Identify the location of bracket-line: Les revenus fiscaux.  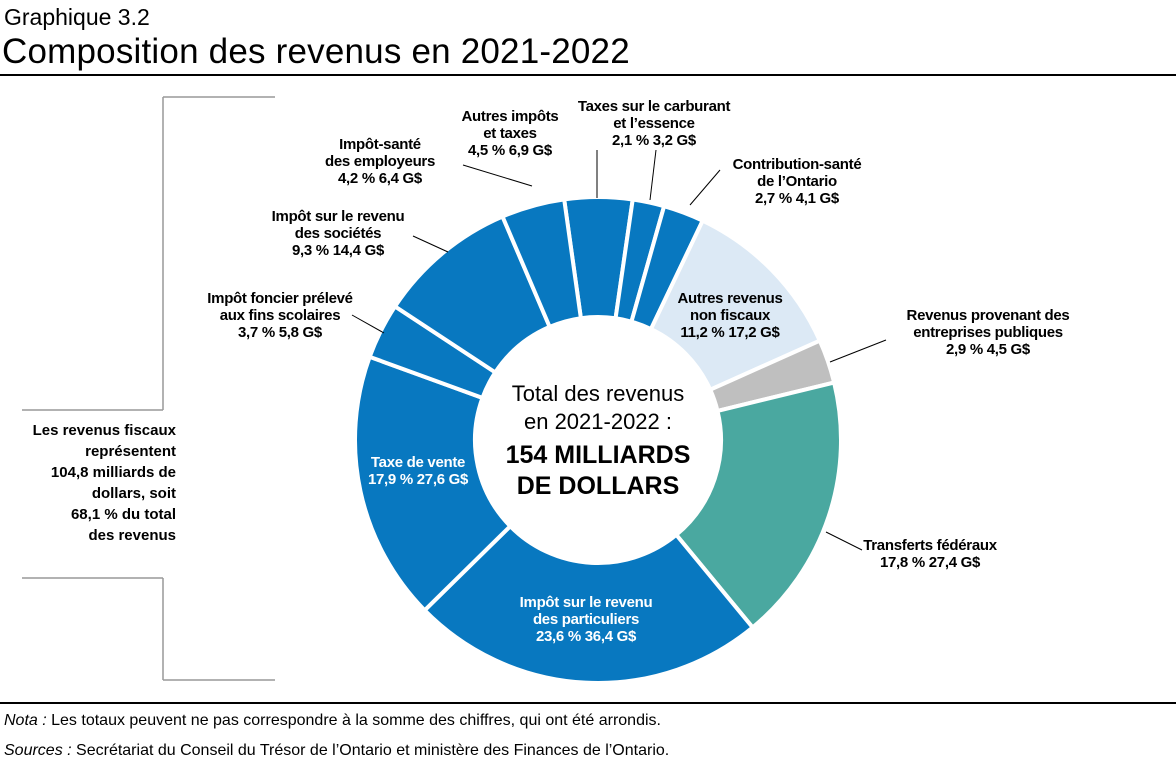
(104, 430).